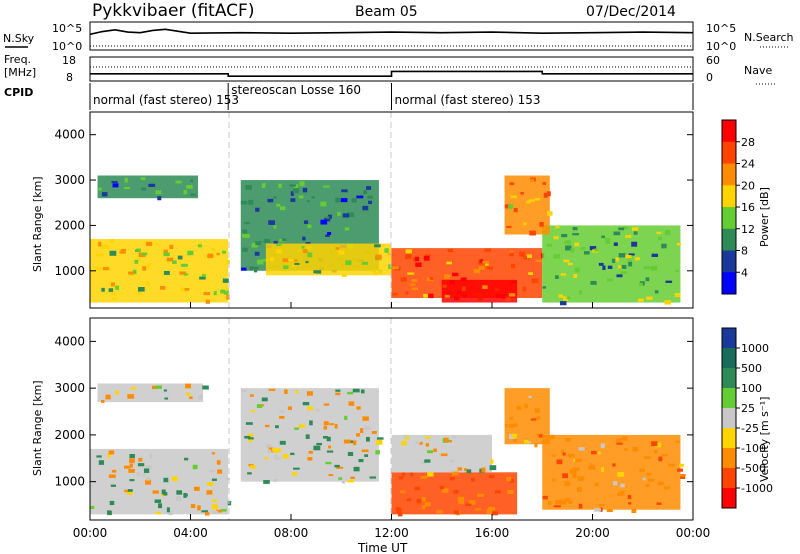 The width and height of the screenshot is (800, 554). What do you see at coordinates (744, 272) in the screenshot?
I see `colorbar-tick-label: 4` at bounding box center [744, 272].